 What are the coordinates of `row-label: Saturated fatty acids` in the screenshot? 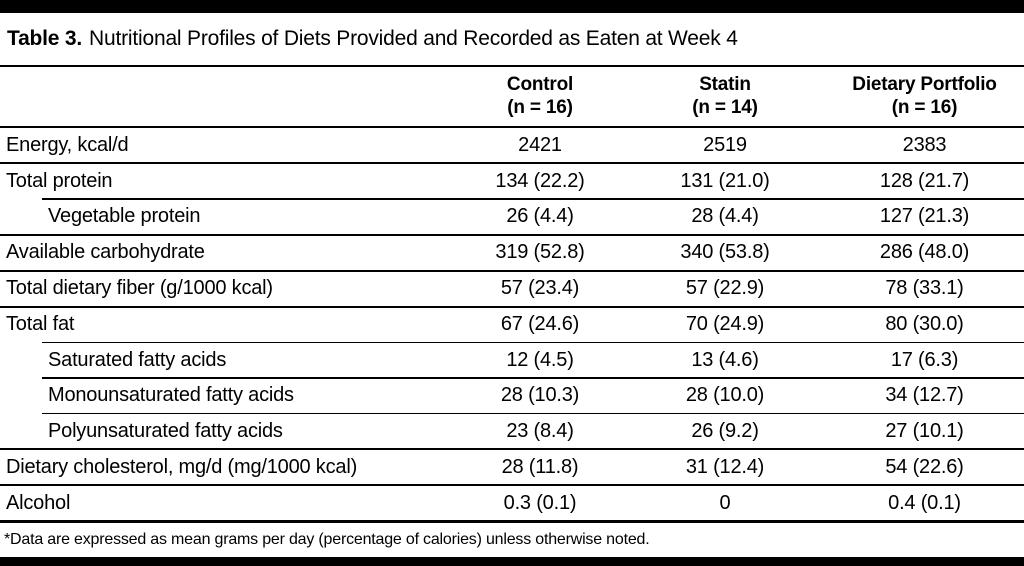 It's located at (137, 359).